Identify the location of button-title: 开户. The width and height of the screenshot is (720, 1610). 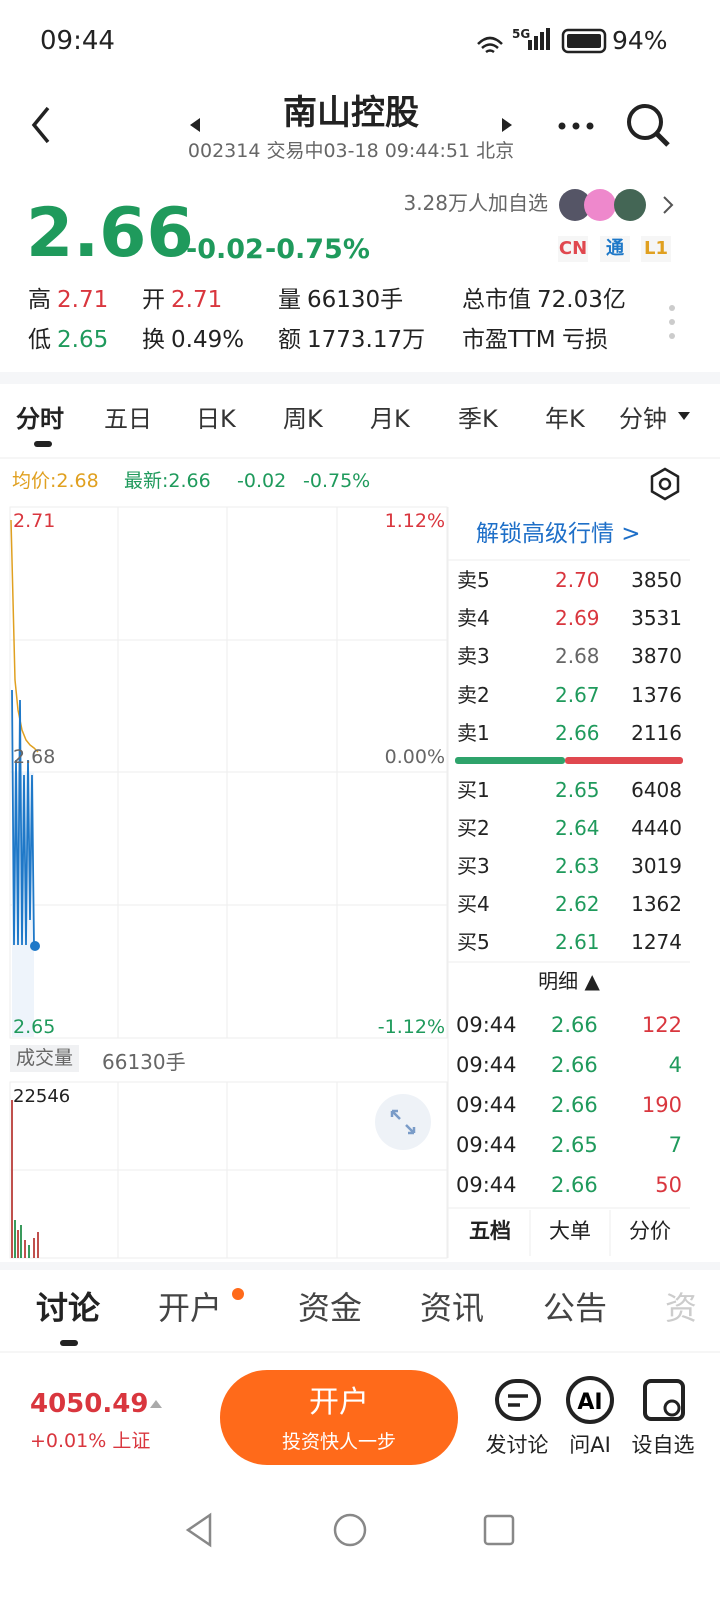
(339, 1402).